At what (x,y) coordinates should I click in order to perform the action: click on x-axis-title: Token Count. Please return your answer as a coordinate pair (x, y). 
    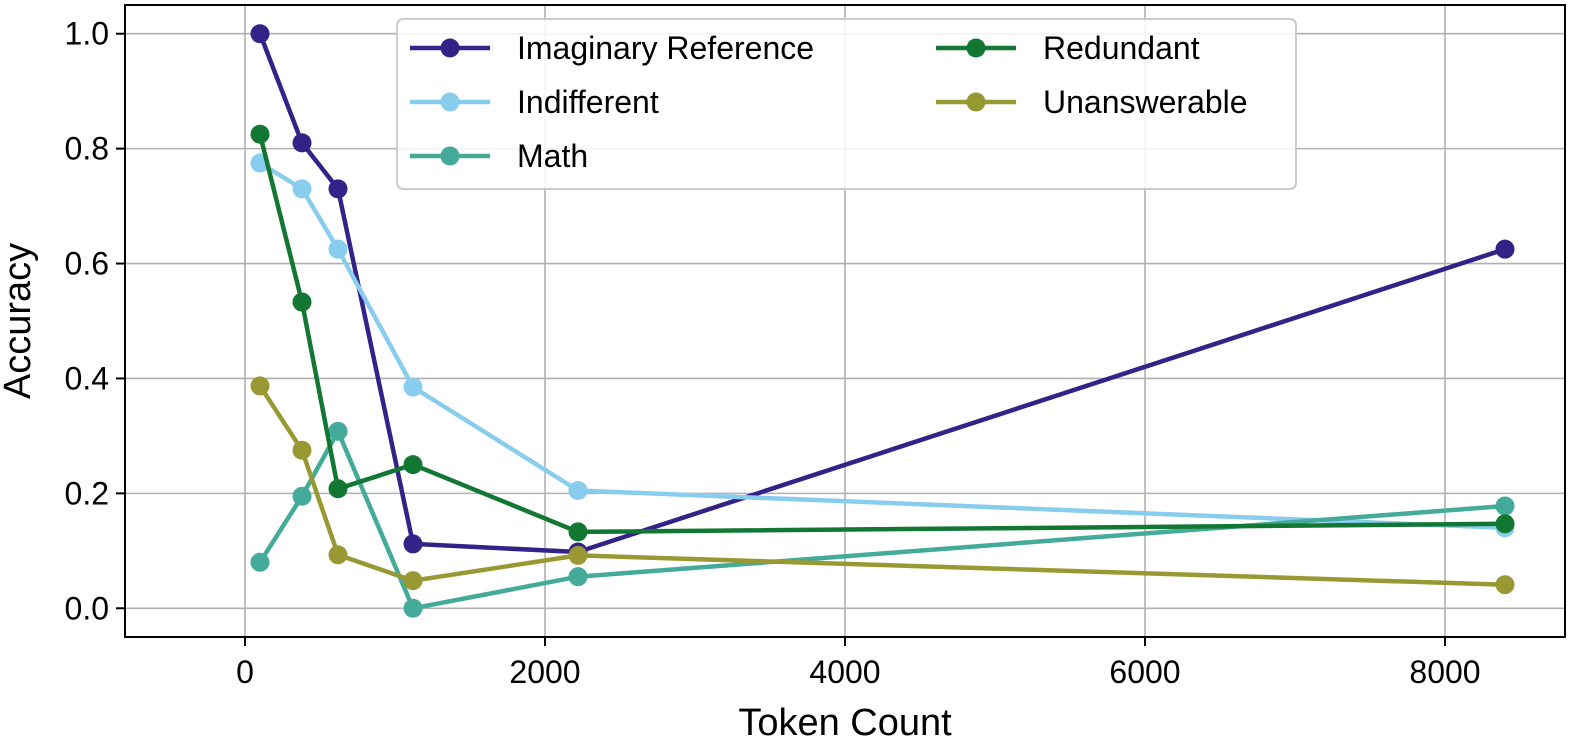
    Looking at the image, I should click on (845, 723).